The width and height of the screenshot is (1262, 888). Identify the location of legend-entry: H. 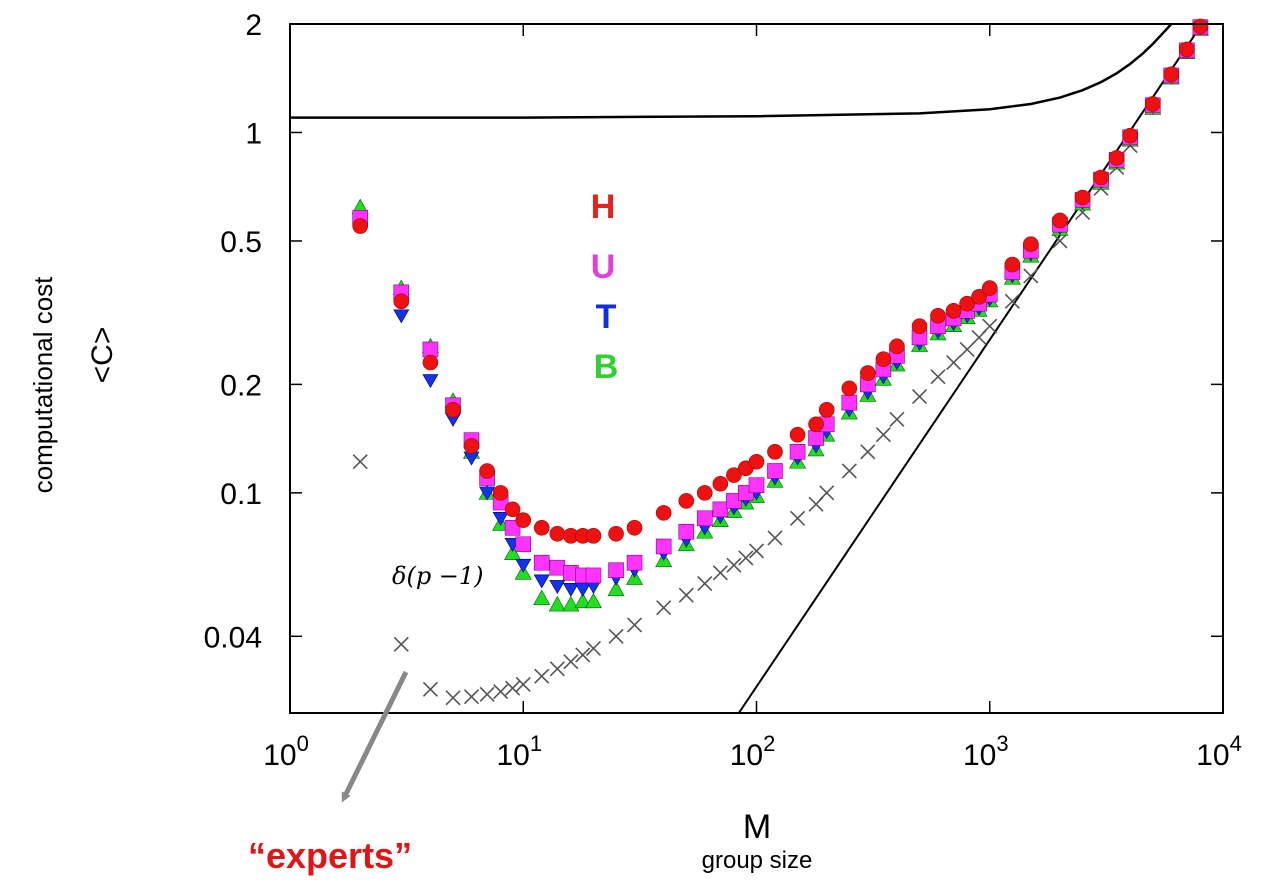
(603, 207).